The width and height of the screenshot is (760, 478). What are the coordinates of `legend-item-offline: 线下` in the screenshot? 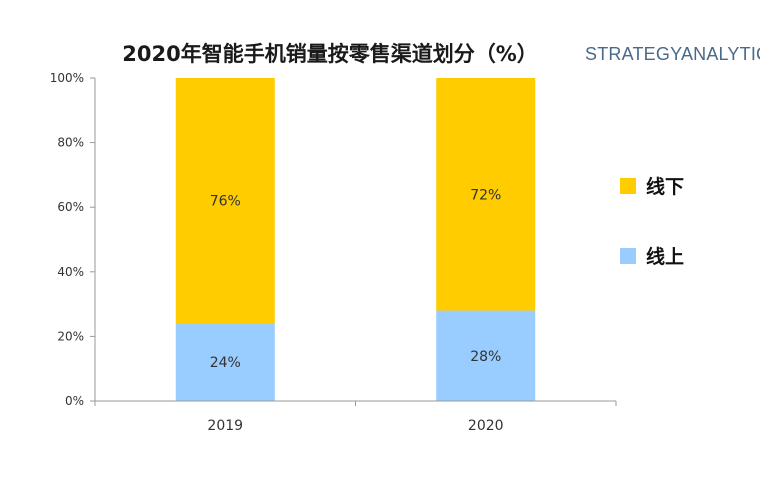 It's located at (652, 185).